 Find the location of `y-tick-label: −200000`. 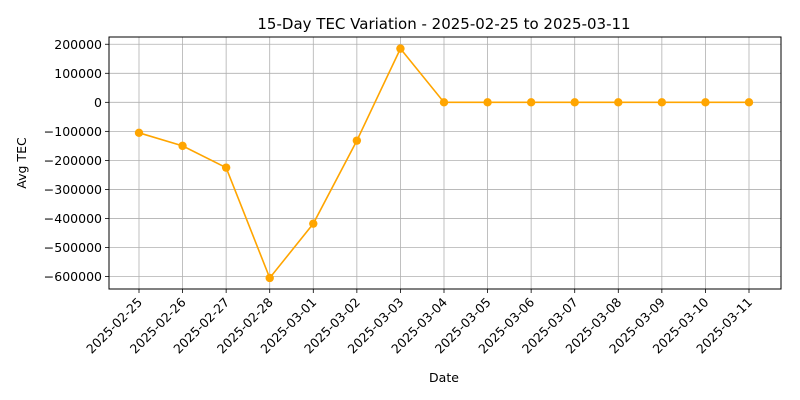

y-tick-label: −200000 is located at coordinates (73, 160).